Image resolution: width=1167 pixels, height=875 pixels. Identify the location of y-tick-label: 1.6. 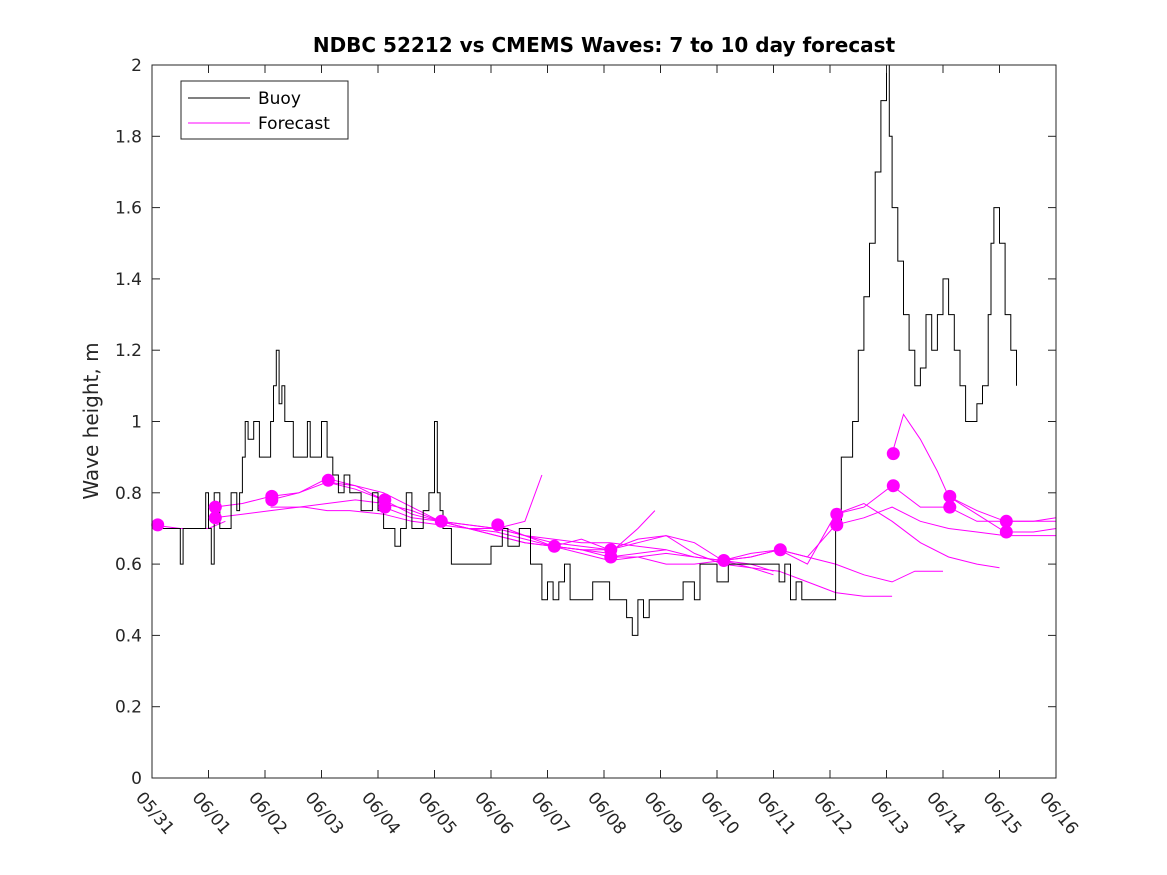
(128, 209).